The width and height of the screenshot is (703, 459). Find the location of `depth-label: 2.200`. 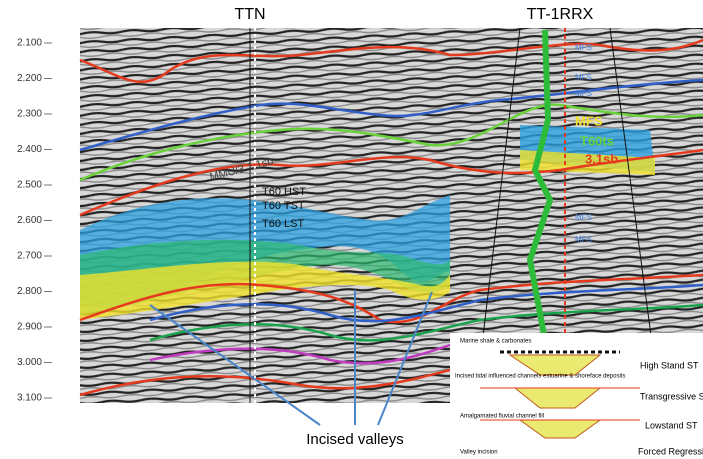

depth-label: 2.200 is located at coordinates (29, 78).